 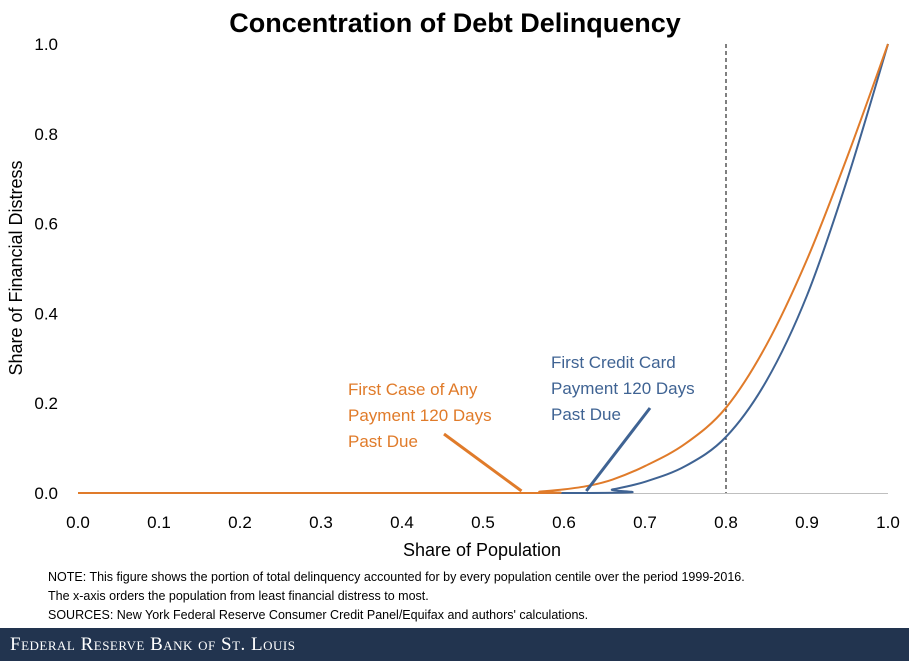 I want to click on y-tick-label: 0.6, so click(x=46, y=224).